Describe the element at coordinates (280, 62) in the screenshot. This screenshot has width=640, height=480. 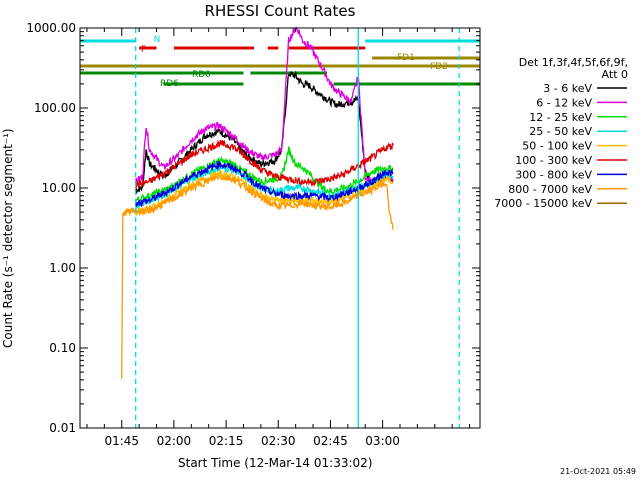
I see `attenuator-flags: NFFD1FD2RD0RD6` at that location.